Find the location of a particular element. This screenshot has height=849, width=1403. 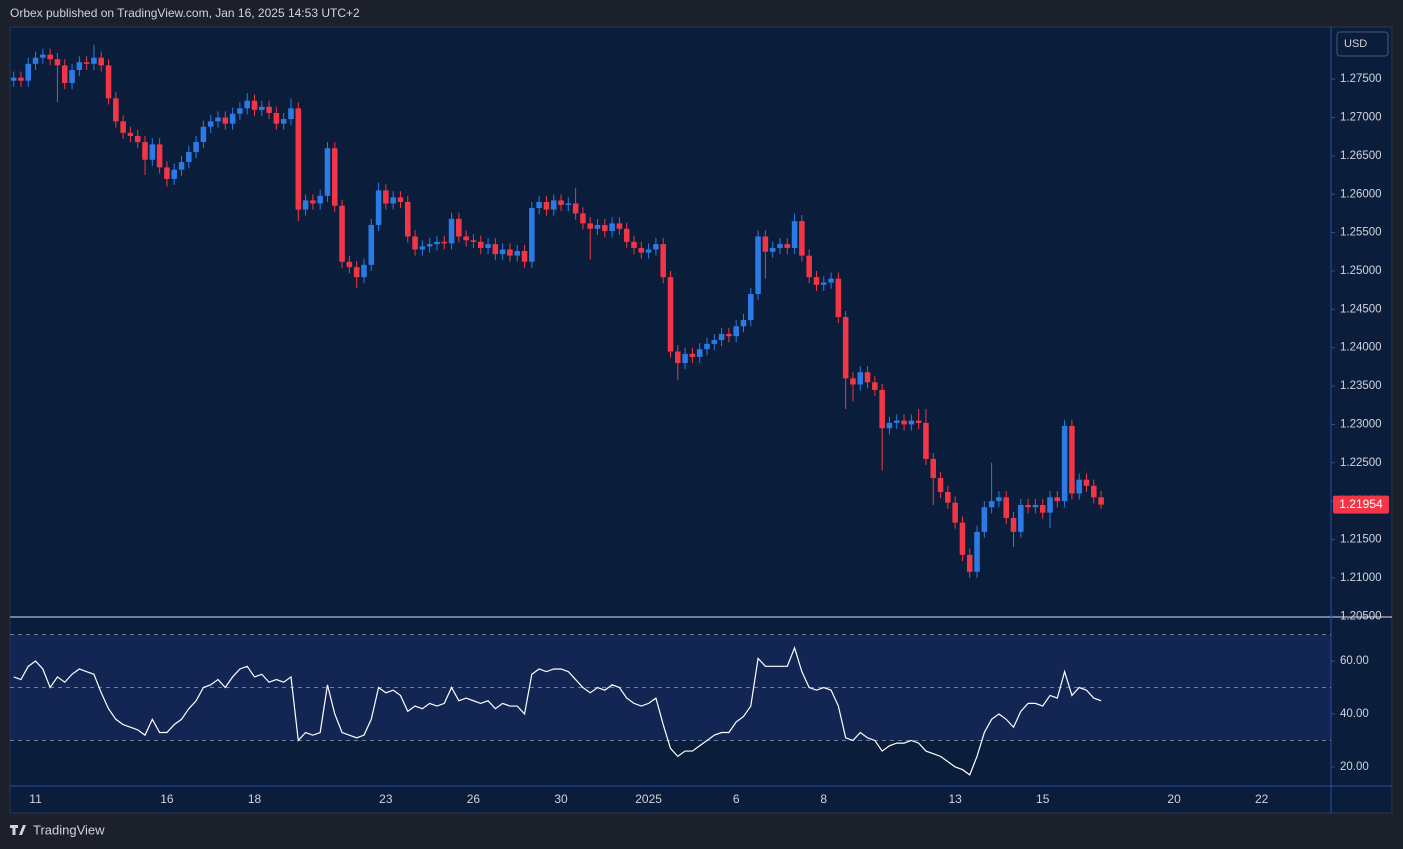

y-tick-label: 1.21000 is located at coordinates (1361, 578).